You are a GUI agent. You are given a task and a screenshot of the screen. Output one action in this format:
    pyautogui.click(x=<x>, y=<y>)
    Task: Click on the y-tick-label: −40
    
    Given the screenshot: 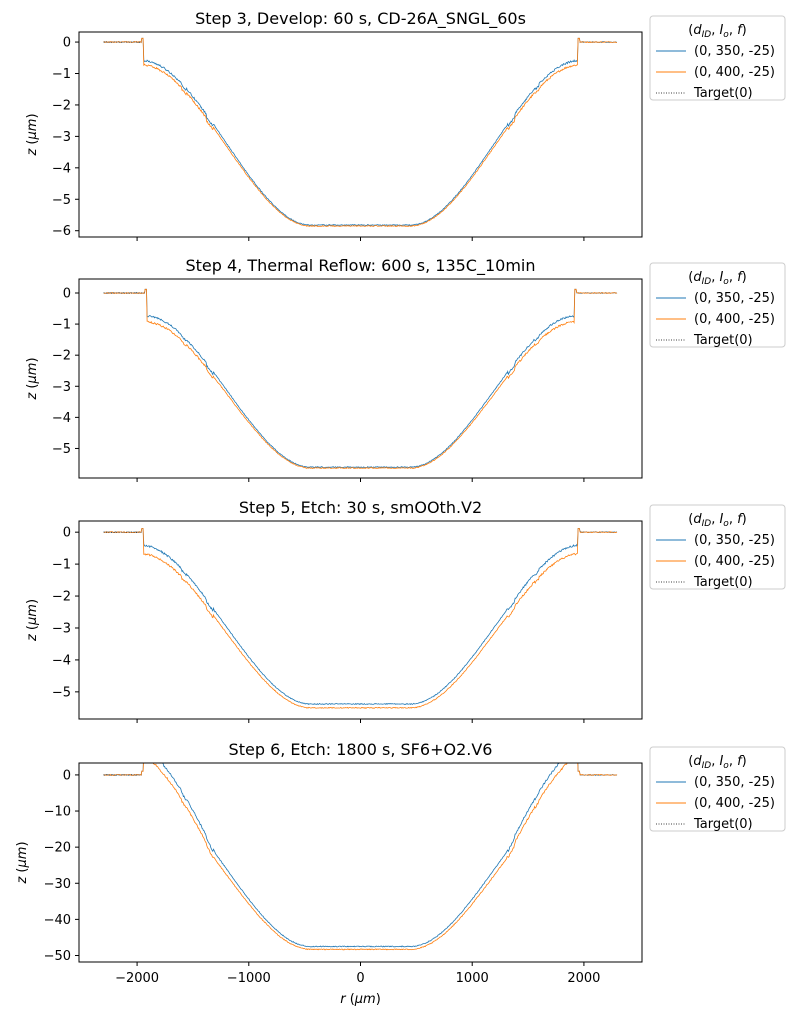 What is the action you would take?
    pyautogui.click(x=57, y=920)
    